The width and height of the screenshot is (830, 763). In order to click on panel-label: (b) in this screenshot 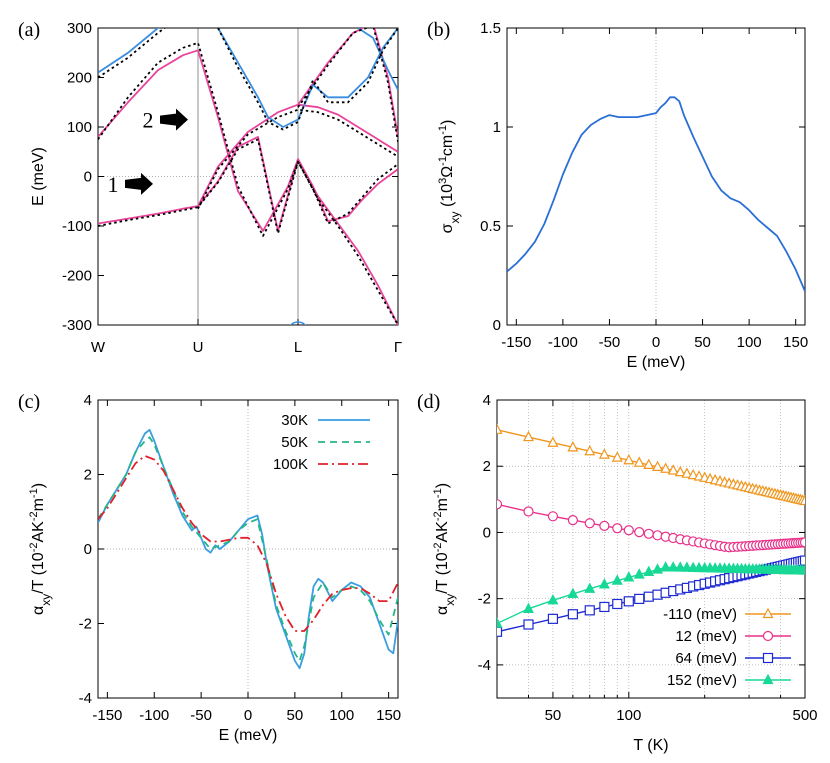, I will do `click(438, 30)`.